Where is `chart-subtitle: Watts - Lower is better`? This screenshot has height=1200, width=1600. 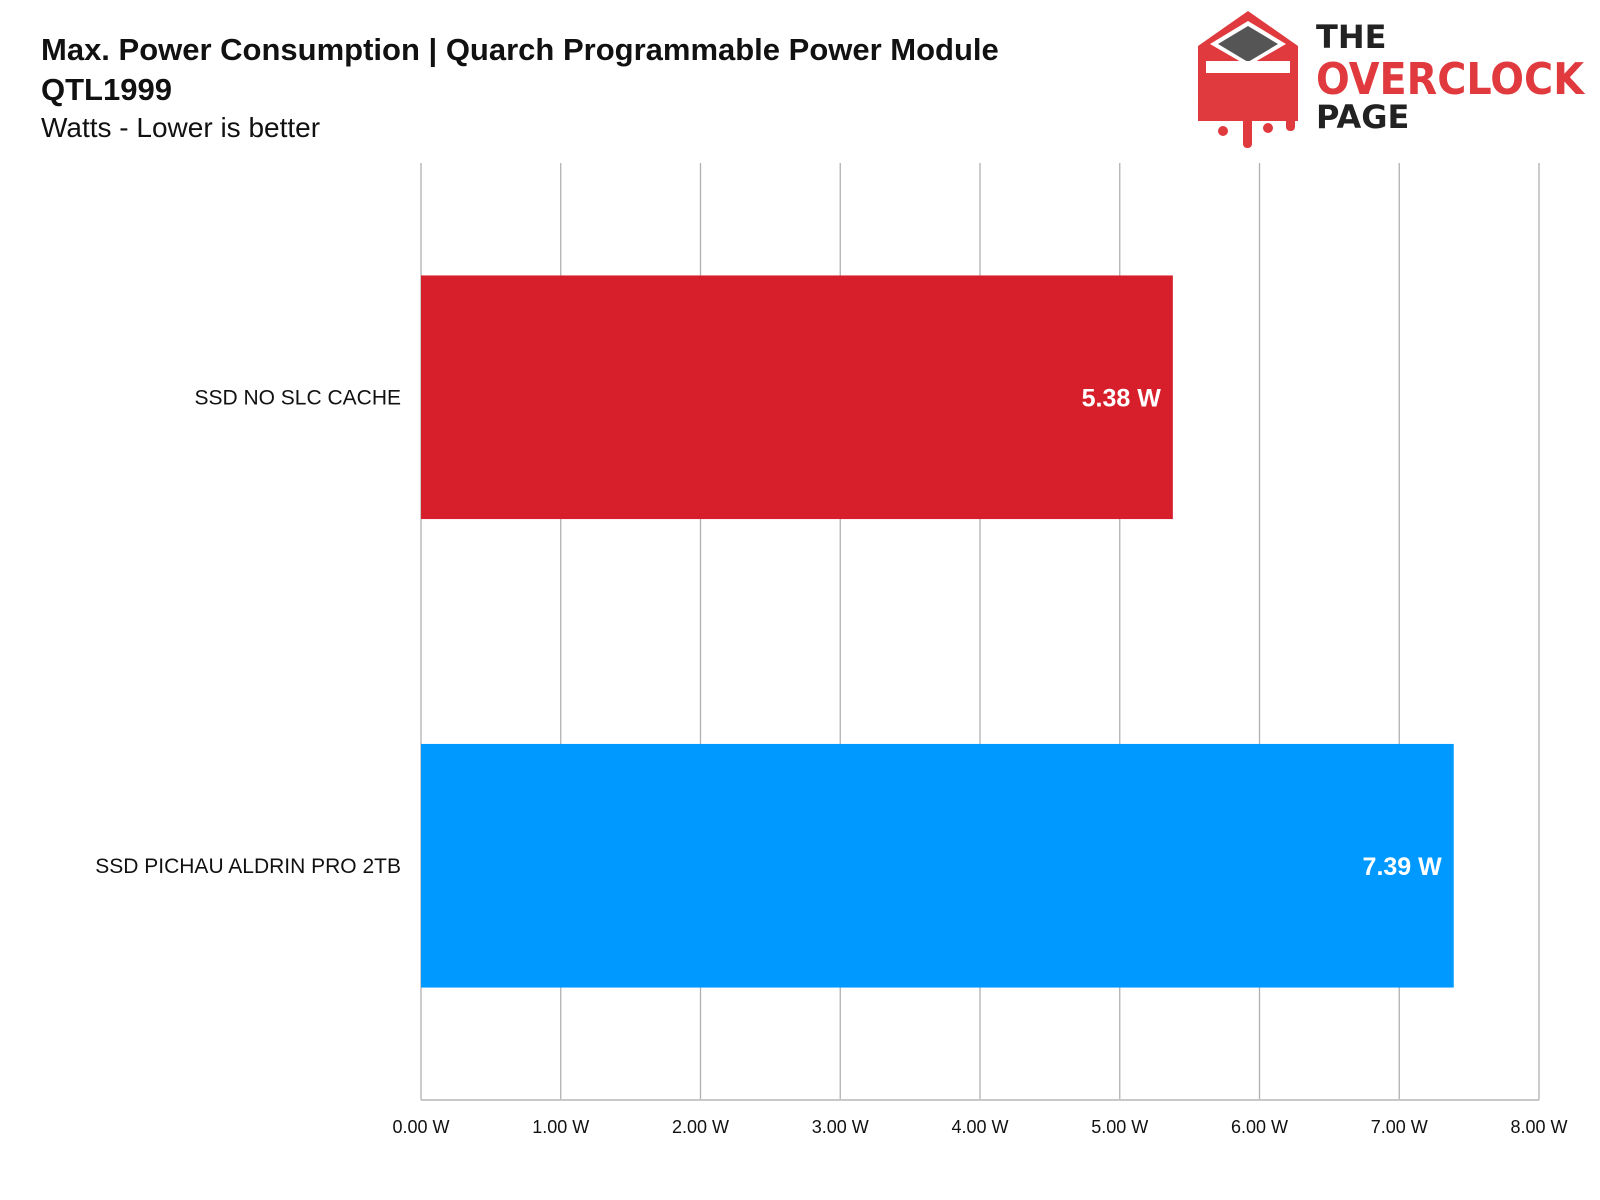
chart-subtitle: Watts - Lower is better is located at coordinates (181, 127).